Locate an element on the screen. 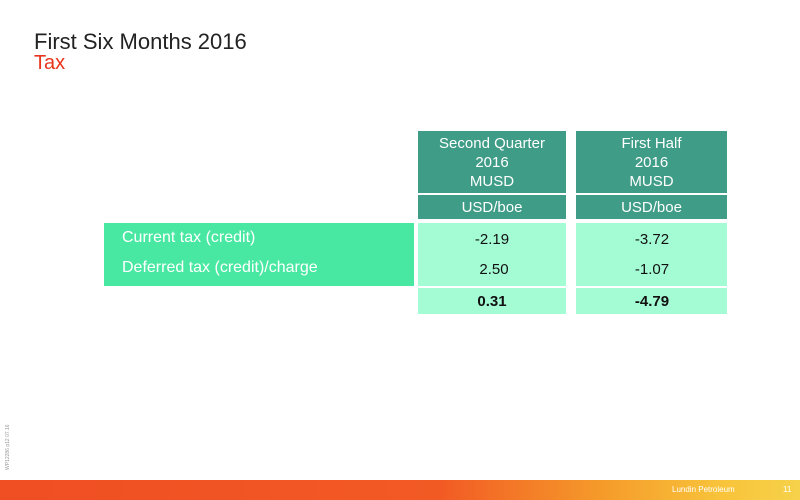 Image resolution: width=800 pixels, height=500 pixels. cell-current-tax-h1: -3.72 is located at coordinates (652, 239).